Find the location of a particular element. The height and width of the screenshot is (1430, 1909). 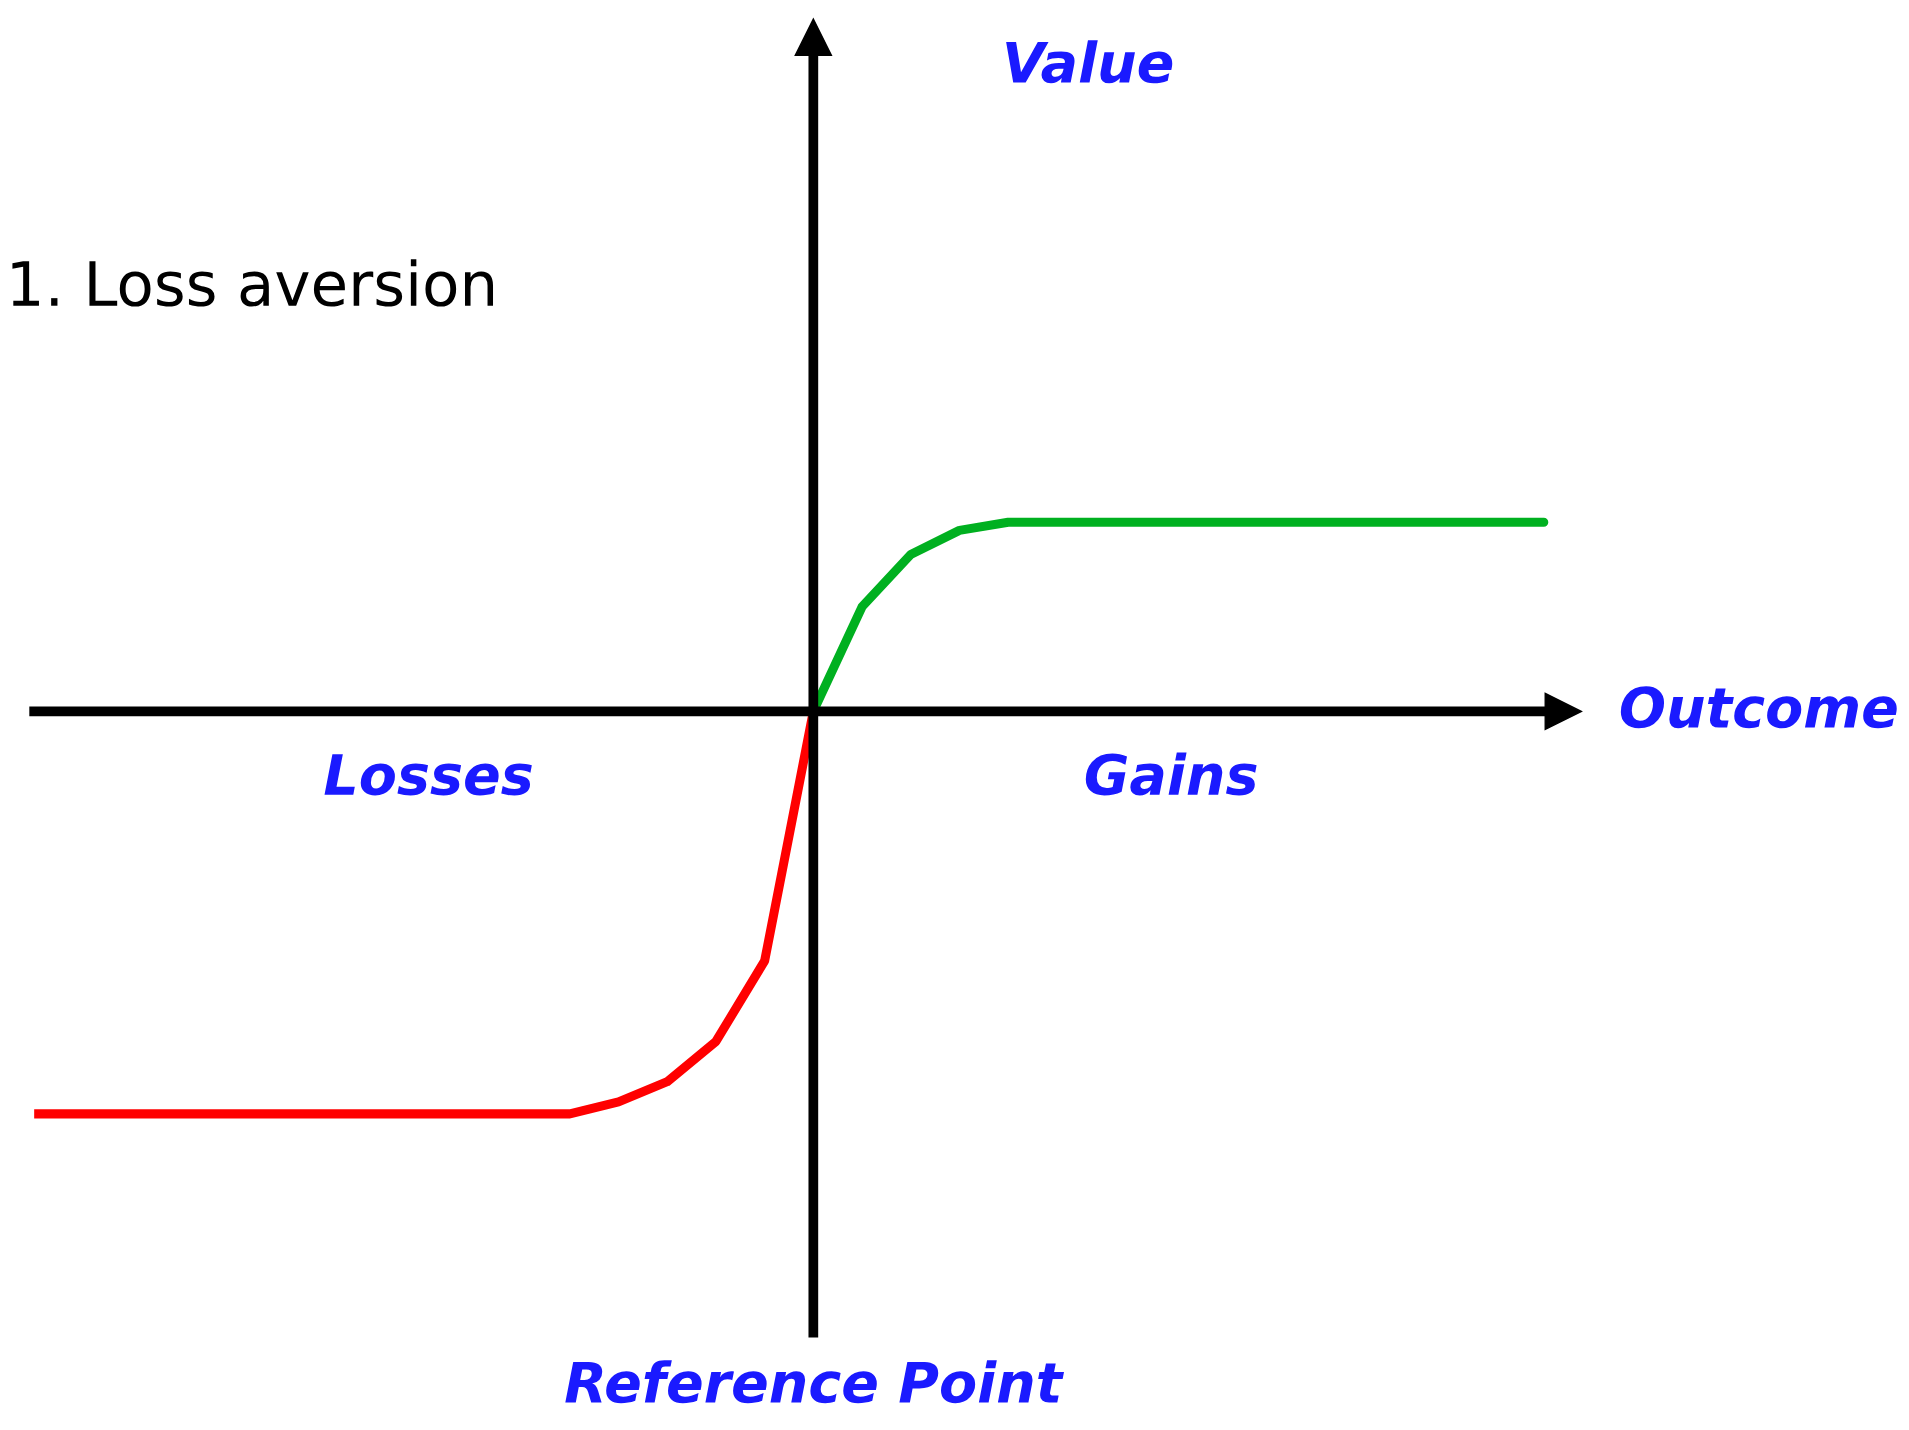

x-axis-title: Outcome is located at coordinates (1758, 707).